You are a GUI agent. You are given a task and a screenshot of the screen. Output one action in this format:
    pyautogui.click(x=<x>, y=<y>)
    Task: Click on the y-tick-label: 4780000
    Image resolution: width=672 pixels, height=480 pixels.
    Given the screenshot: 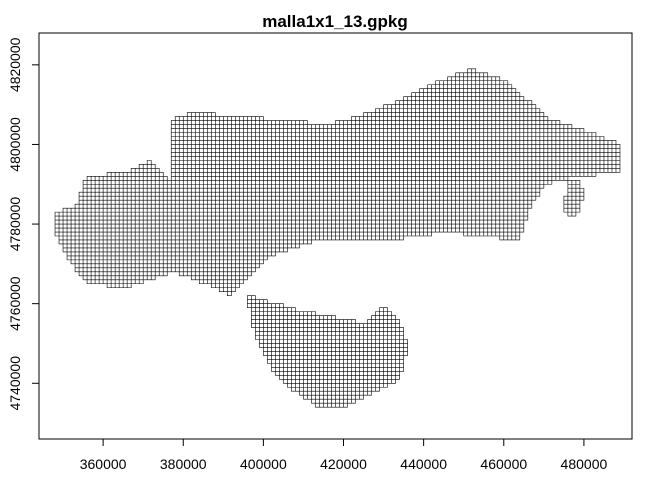 What is the action you would take?
    pyautogui.click(x=15, y=224)
    